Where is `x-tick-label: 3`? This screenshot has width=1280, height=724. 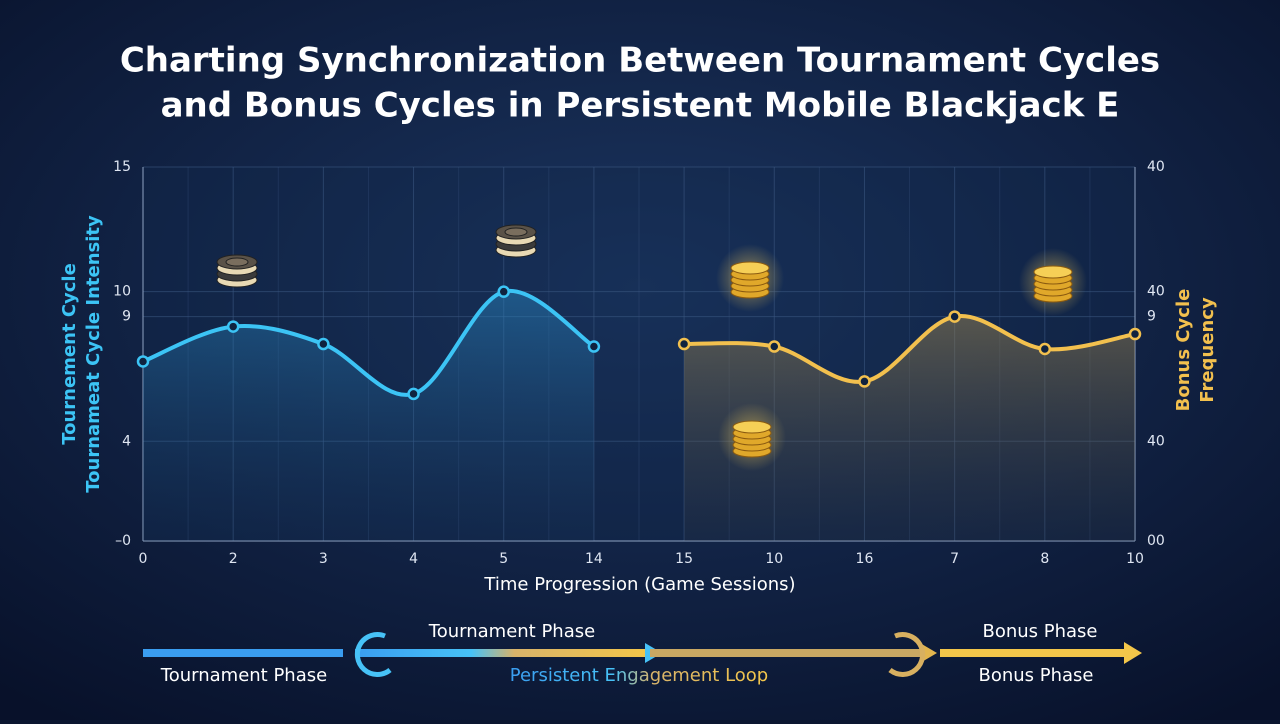 x-tick-label: 3 is located at coordinates (323, 559).